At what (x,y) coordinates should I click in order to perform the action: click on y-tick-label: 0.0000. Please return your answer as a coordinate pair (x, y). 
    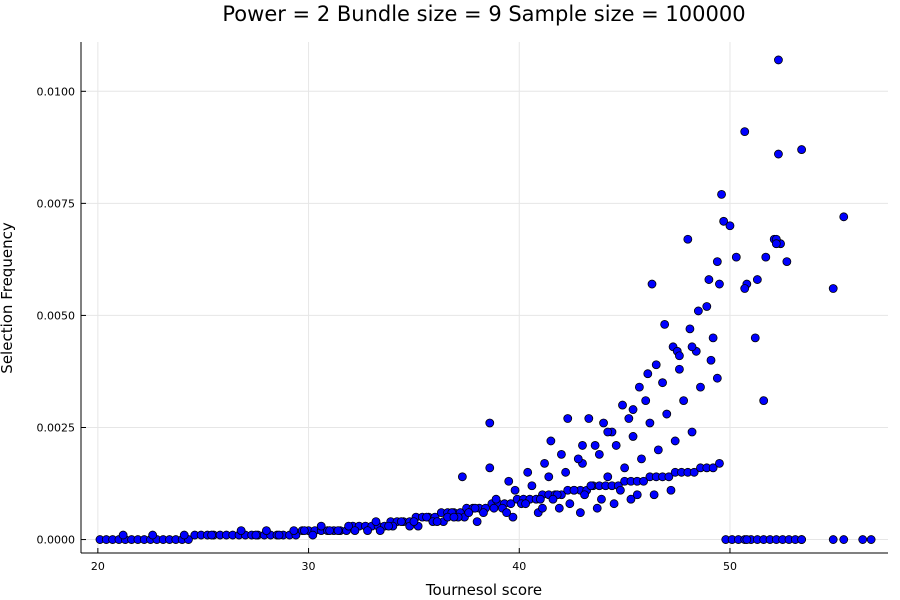
    Looking at the image, I should click on (56, 540).